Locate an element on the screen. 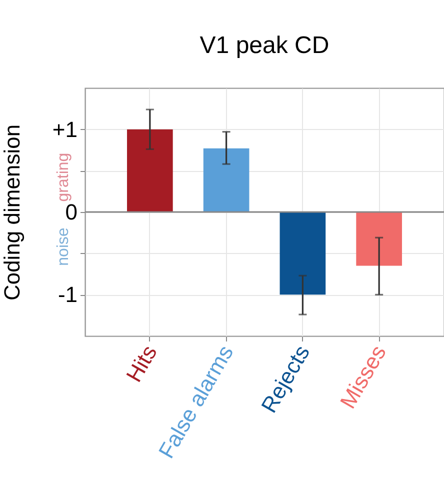 Image resolution: width=444 pixels, height=481 pixels. chart-title: V1 peak CD is located at coordinates (265, 45).